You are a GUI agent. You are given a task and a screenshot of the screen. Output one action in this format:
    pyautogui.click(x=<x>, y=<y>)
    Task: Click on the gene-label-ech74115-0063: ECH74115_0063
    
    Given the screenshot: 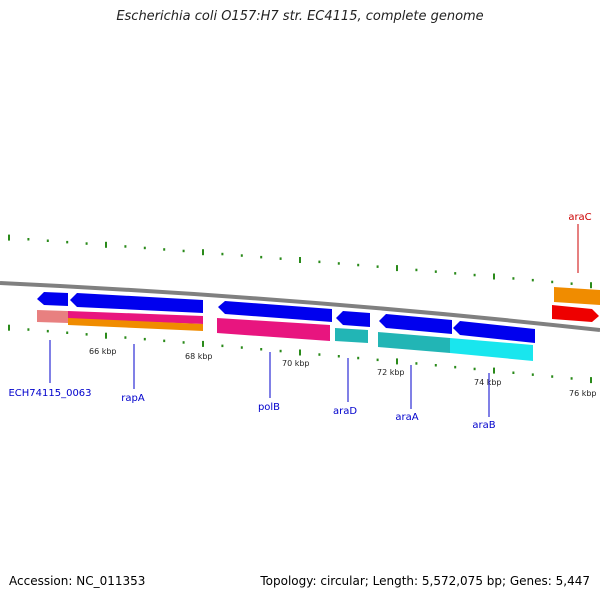 What is the action you would take?
    pyautogui.click(x=49, y=393)
    